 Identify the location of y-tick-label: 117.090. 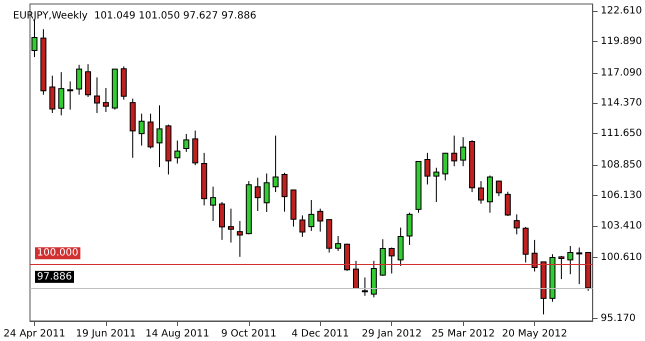
(621, 72).